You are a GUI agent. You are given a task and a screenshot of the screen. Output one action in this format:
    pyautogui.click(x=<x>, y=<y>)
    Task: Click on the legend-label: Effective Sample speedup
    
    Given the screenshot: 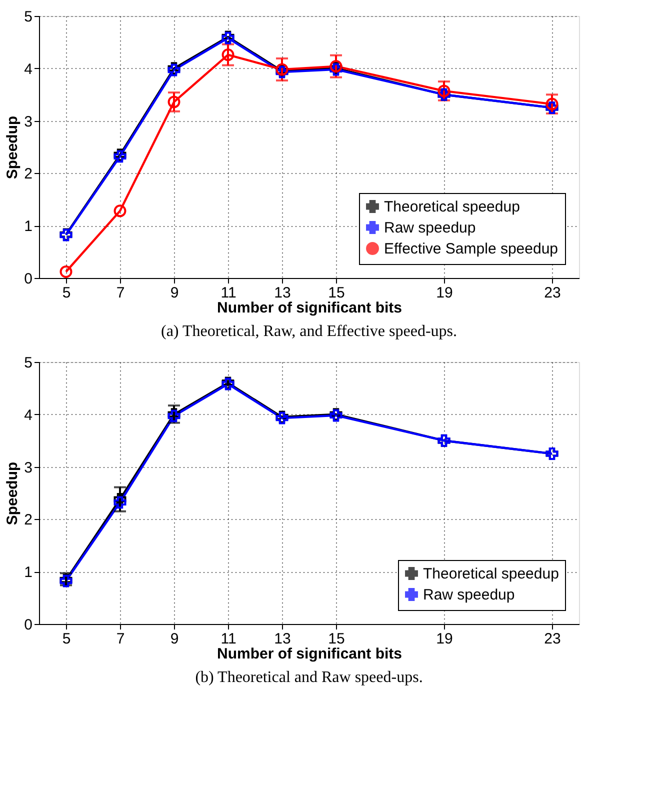 What is the action you would take?
    pyautogui.click(x=471, y=249)
    